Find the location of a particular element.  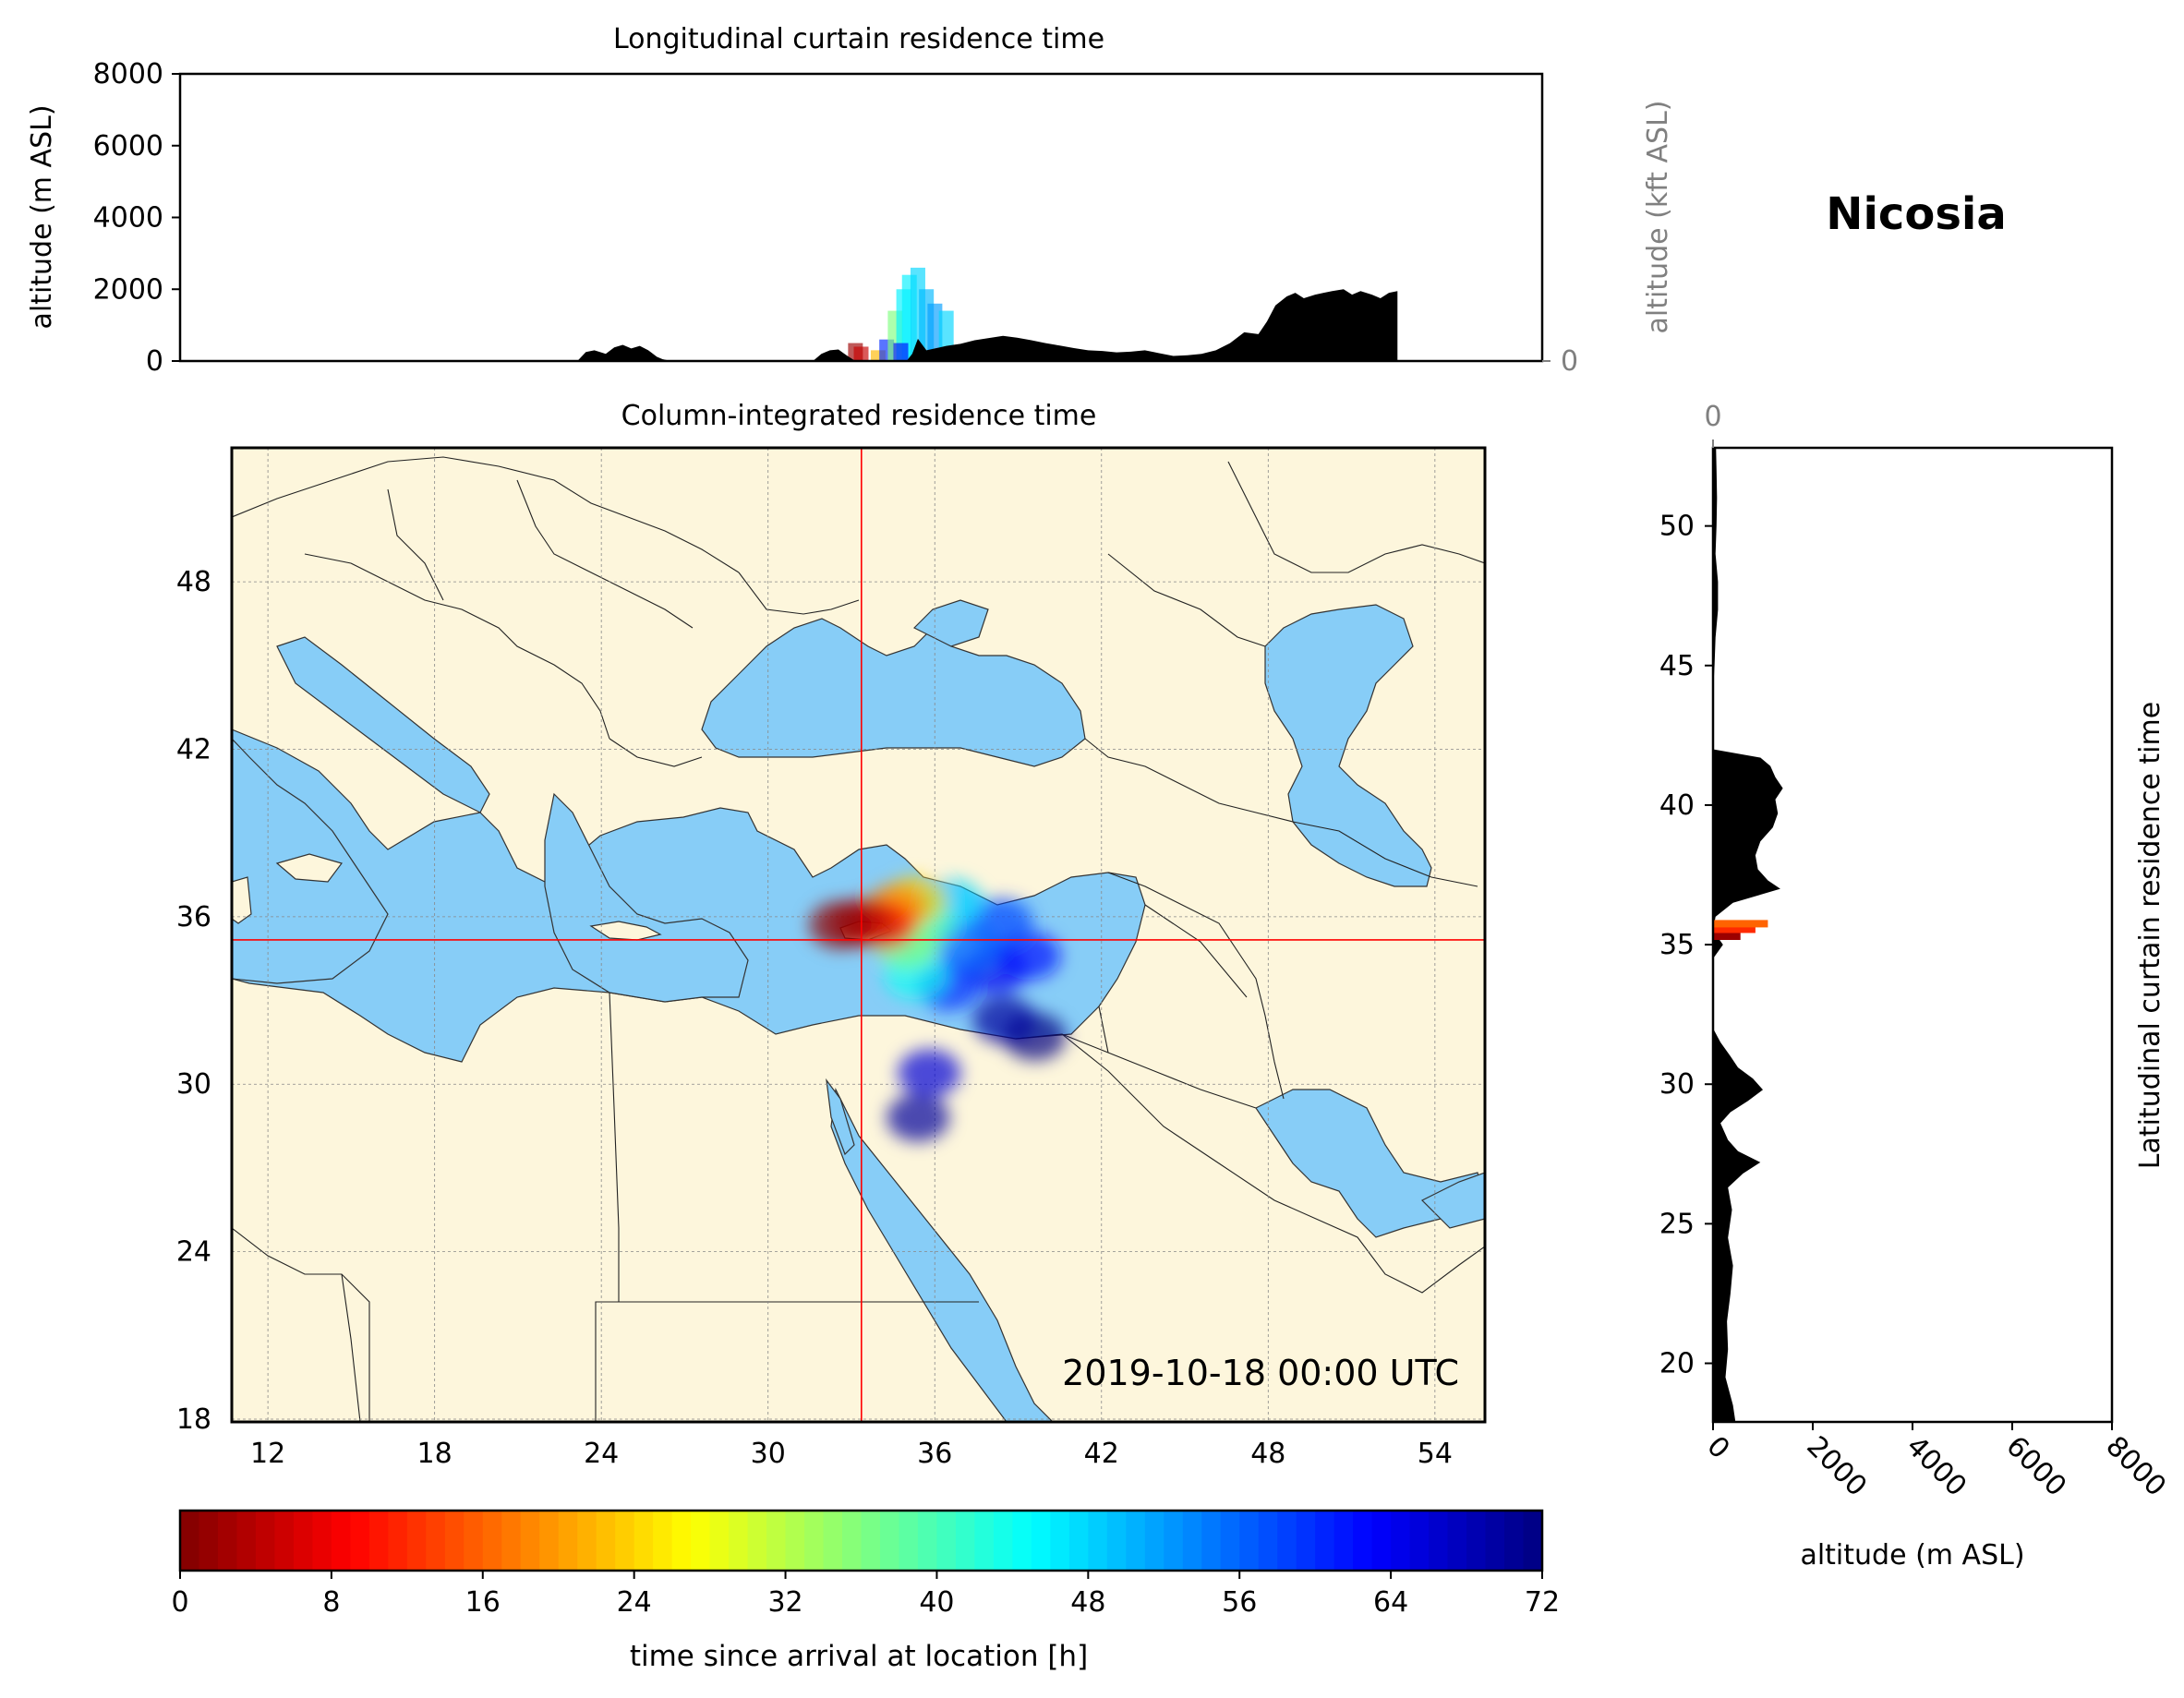

crete-island is located at coordinates (625, 931).